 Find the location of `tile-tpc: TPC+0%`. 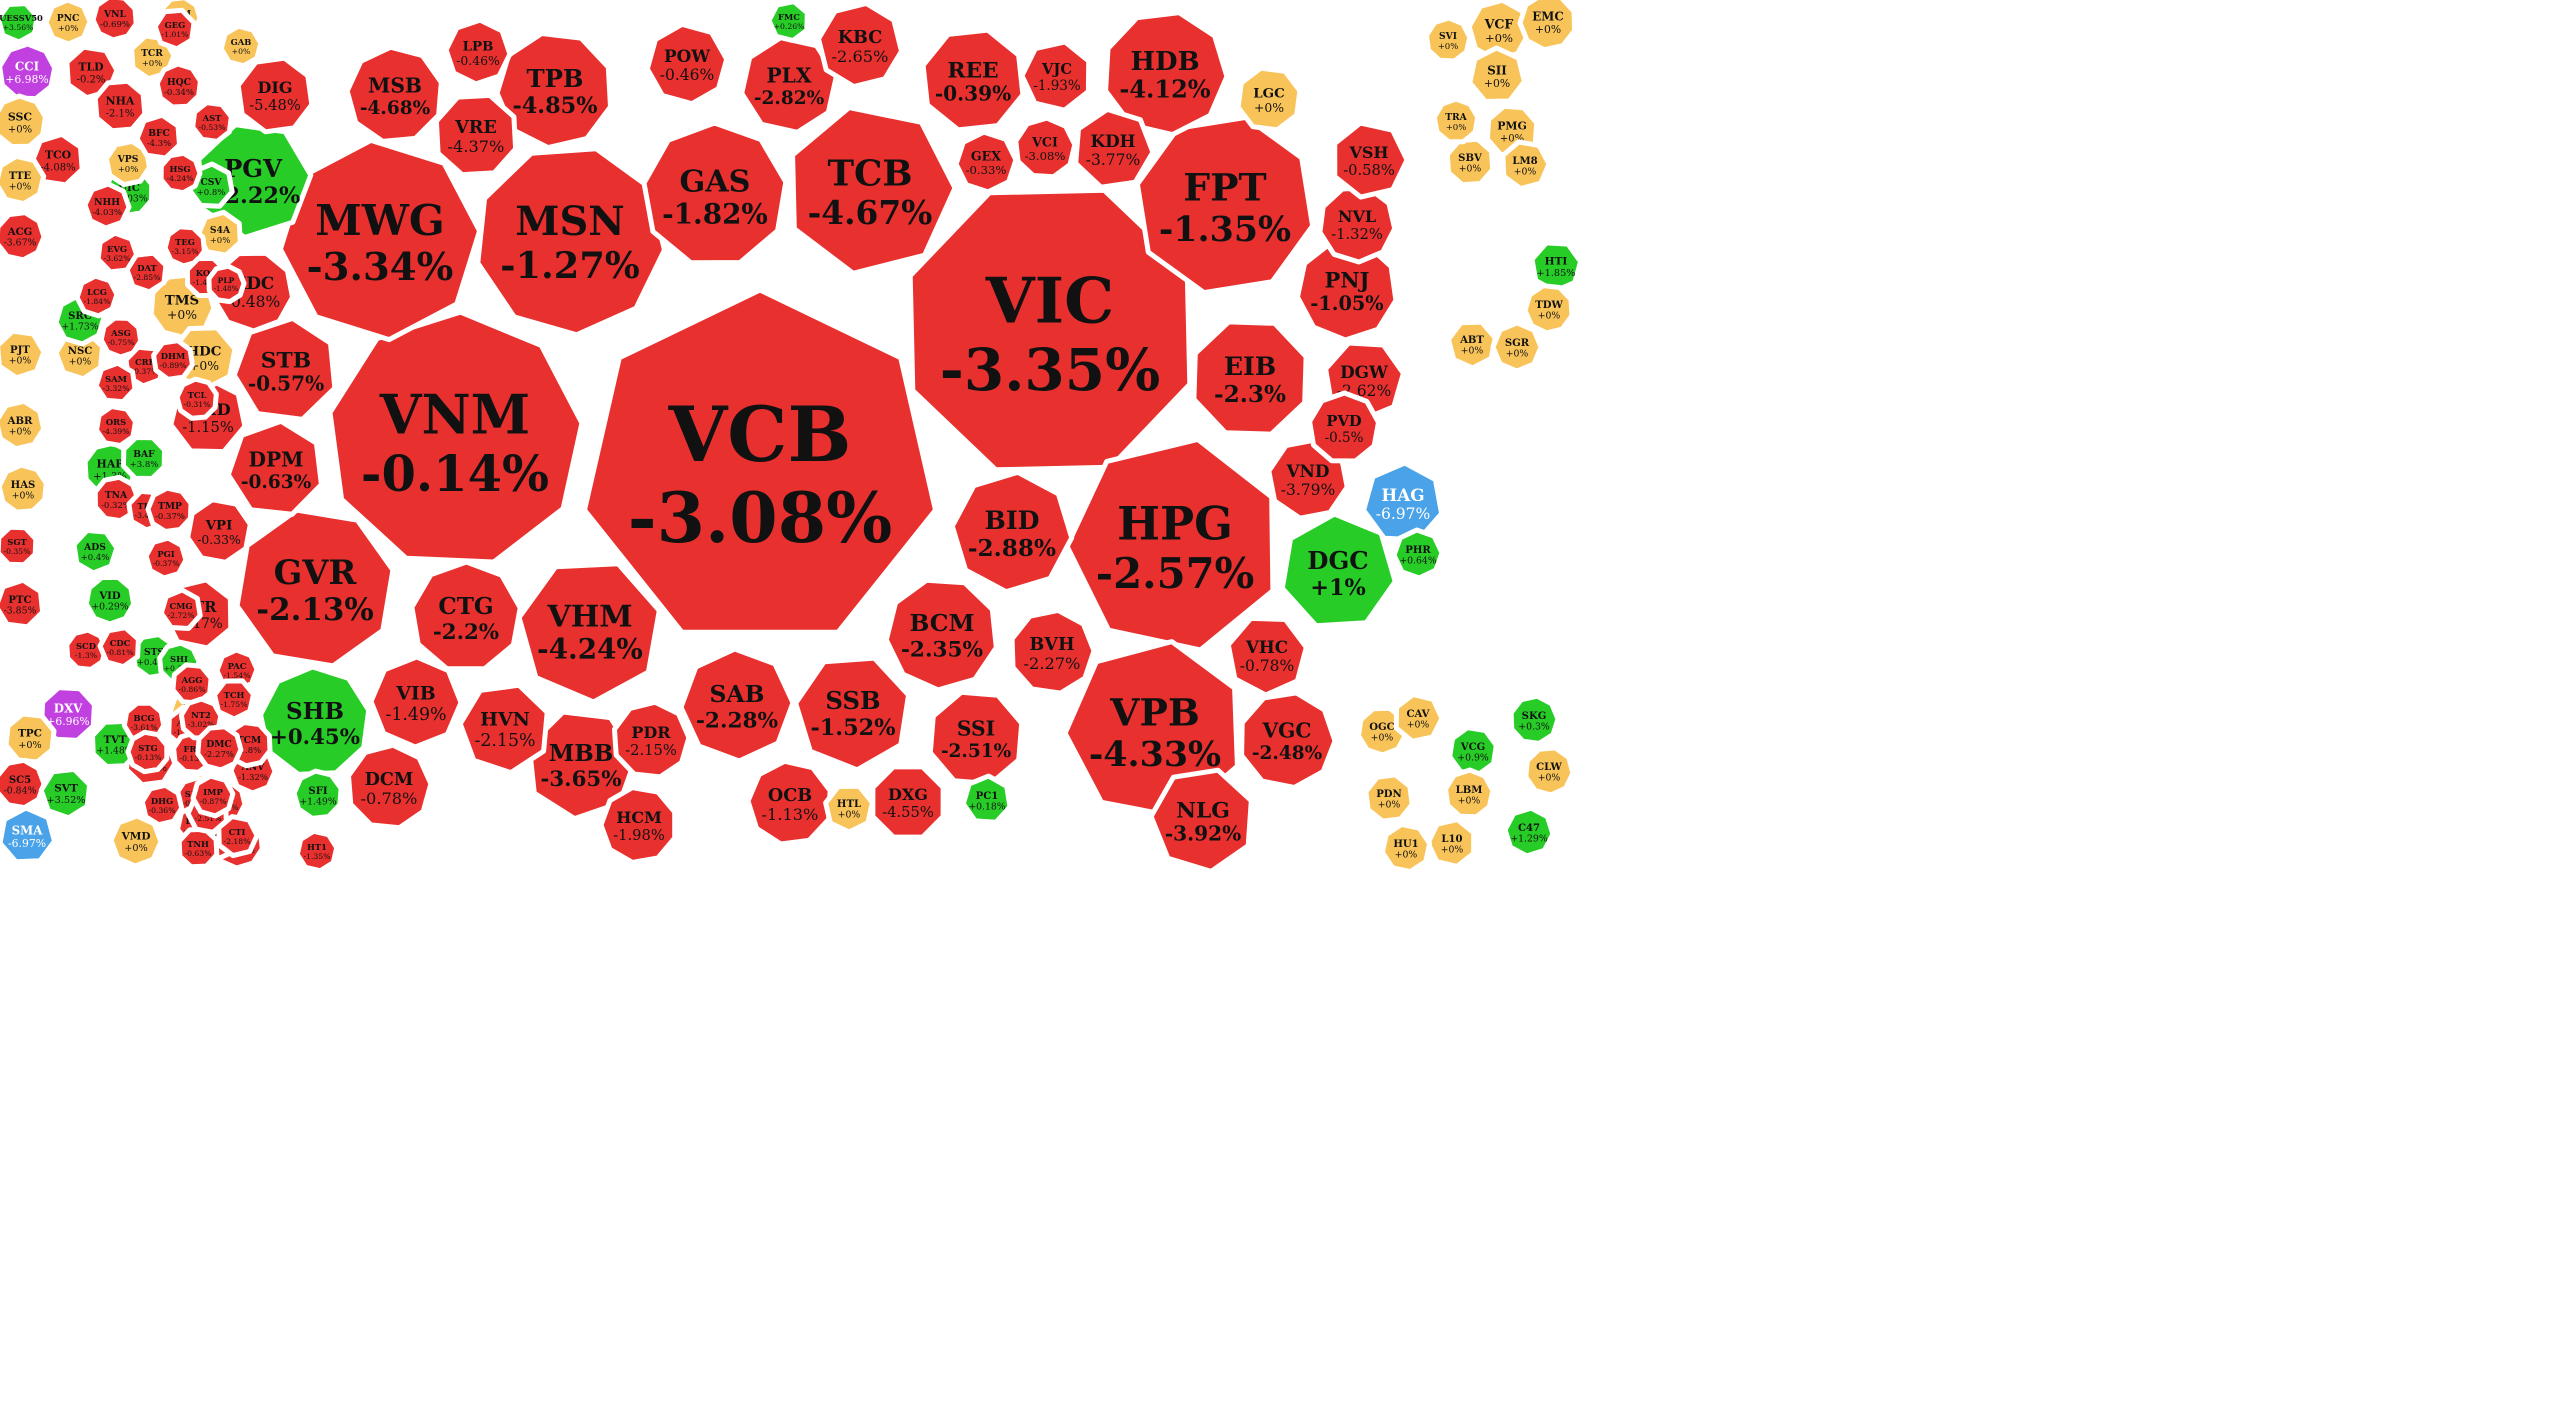

tile-tpc: TPC+0% is located at coordinates (30, 738).